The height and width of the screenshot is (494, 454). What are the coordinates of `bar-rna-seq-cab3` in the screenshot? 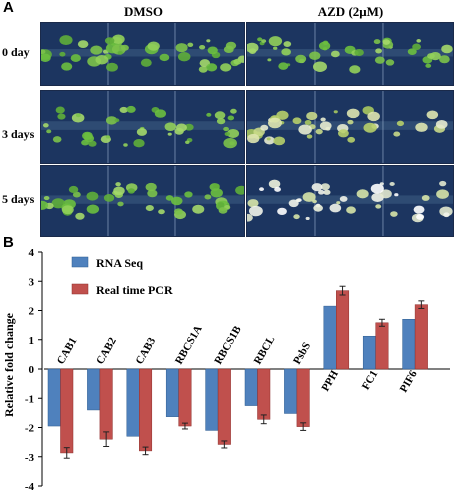 It's located at (133, 402).